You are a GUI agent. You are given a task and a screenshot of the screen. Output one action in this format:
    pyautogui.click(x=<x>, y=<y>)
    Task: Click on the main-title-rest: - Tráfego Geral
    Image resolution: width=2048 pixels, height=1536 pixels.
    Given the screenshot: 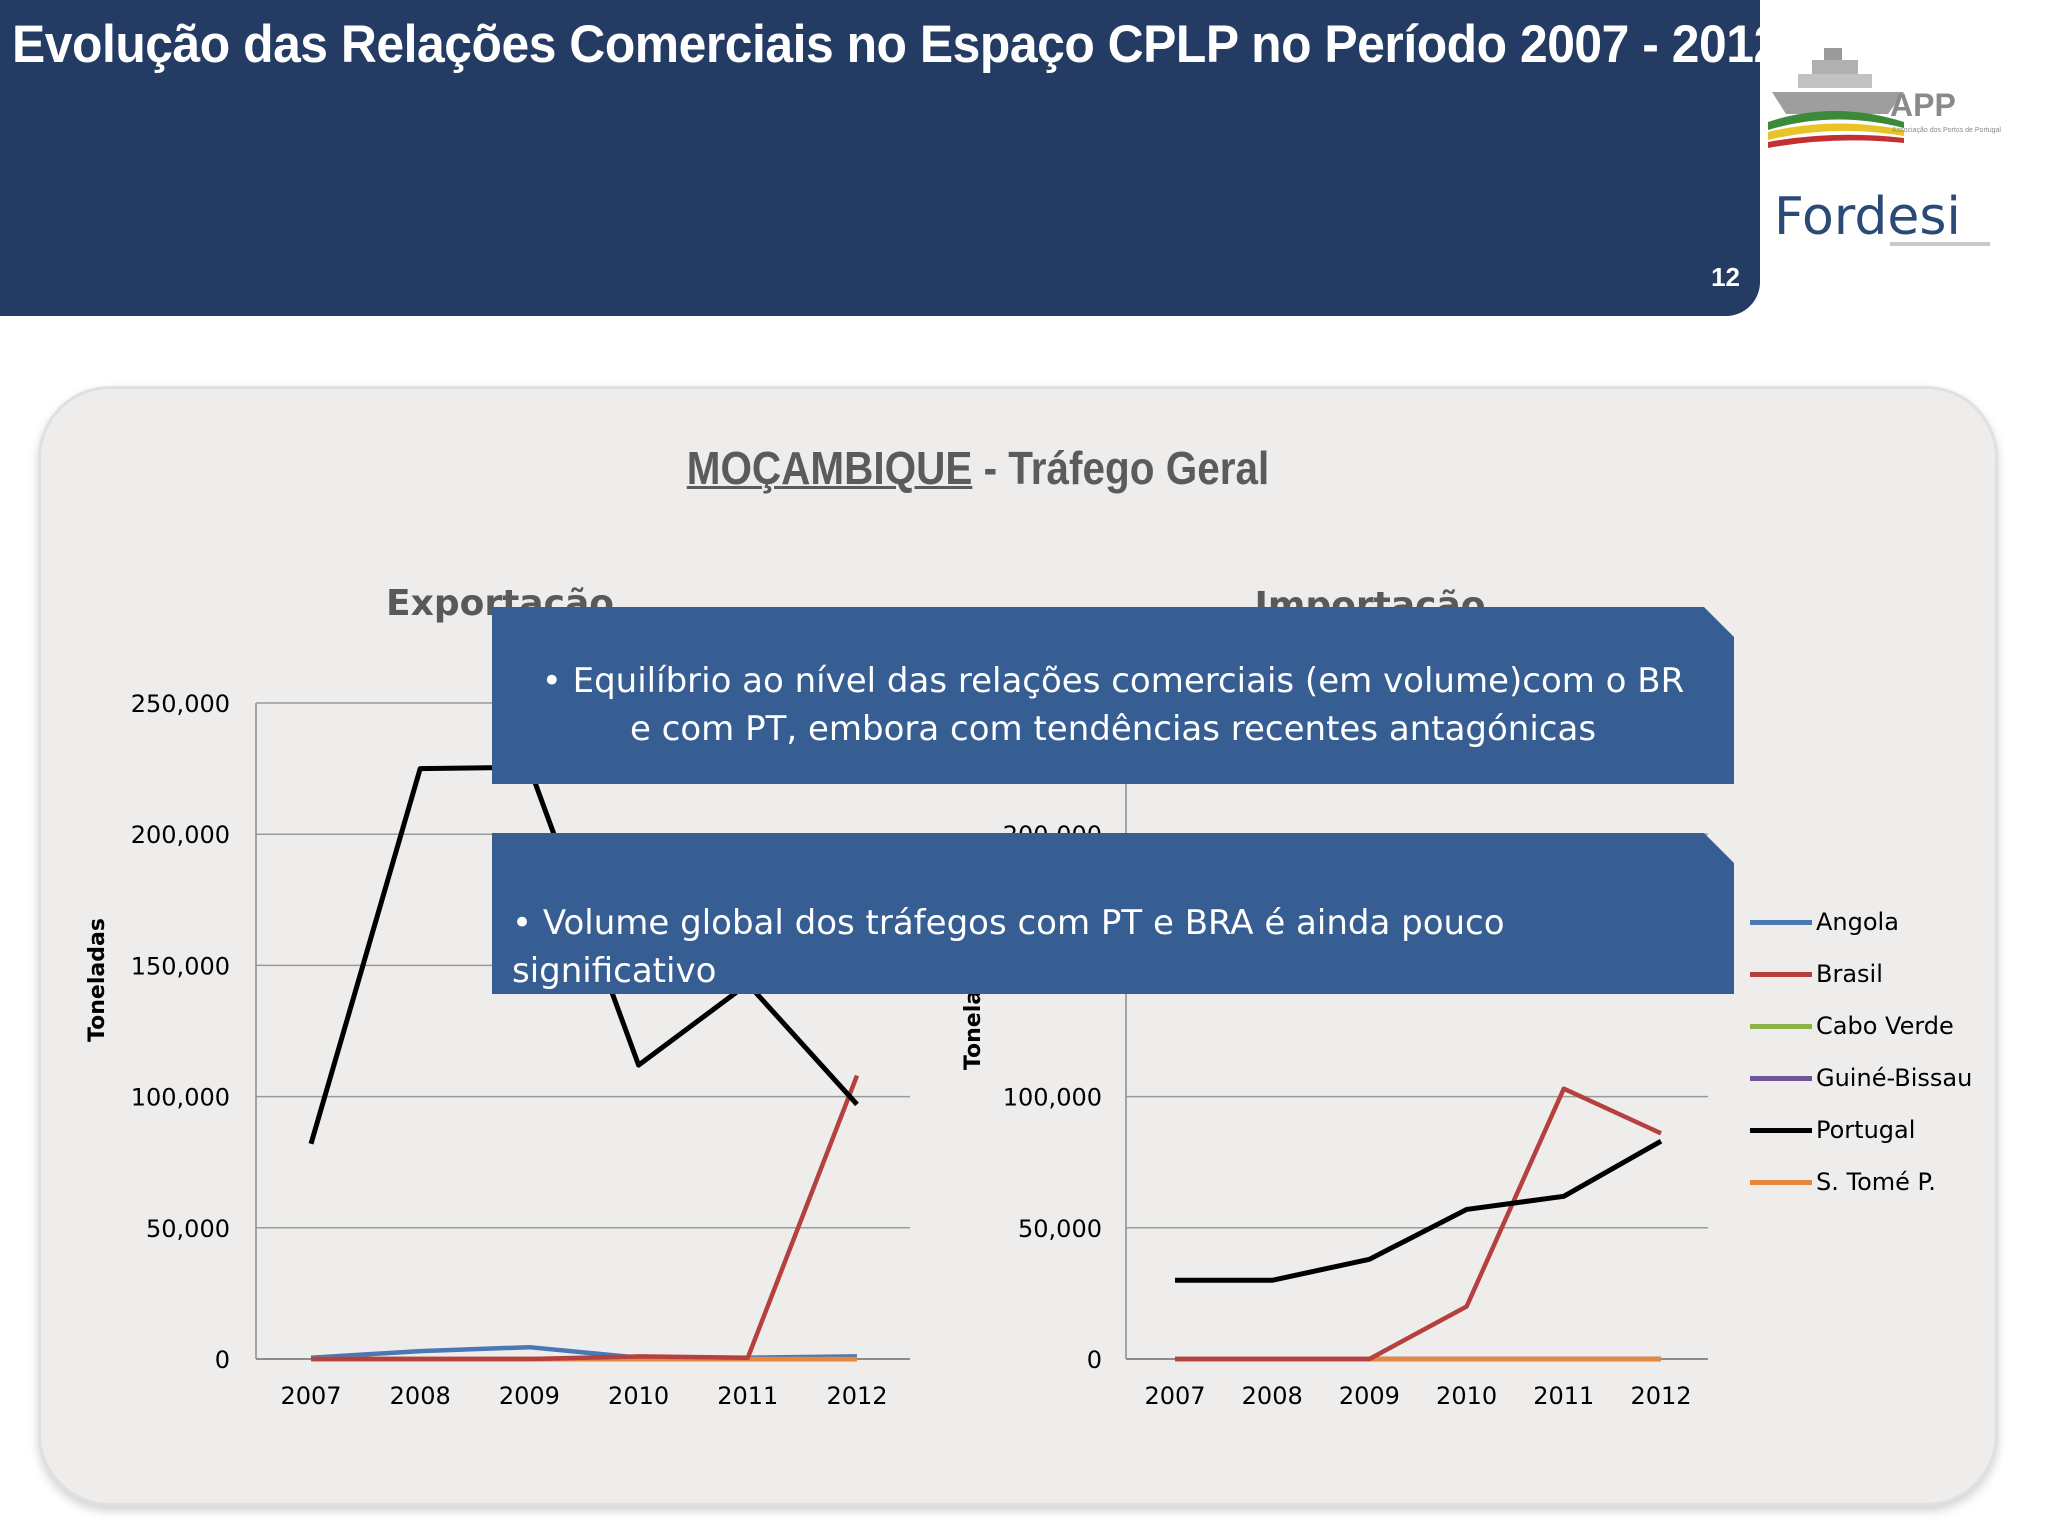 What is the action you would take?
    pyautogui.click(x=1121, y=468)
    